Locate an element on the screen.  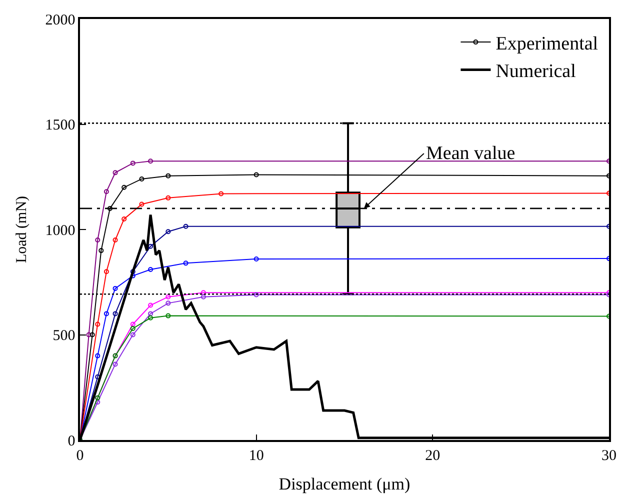
y-tick-label: 2000 is located at coordinates (60, 20).